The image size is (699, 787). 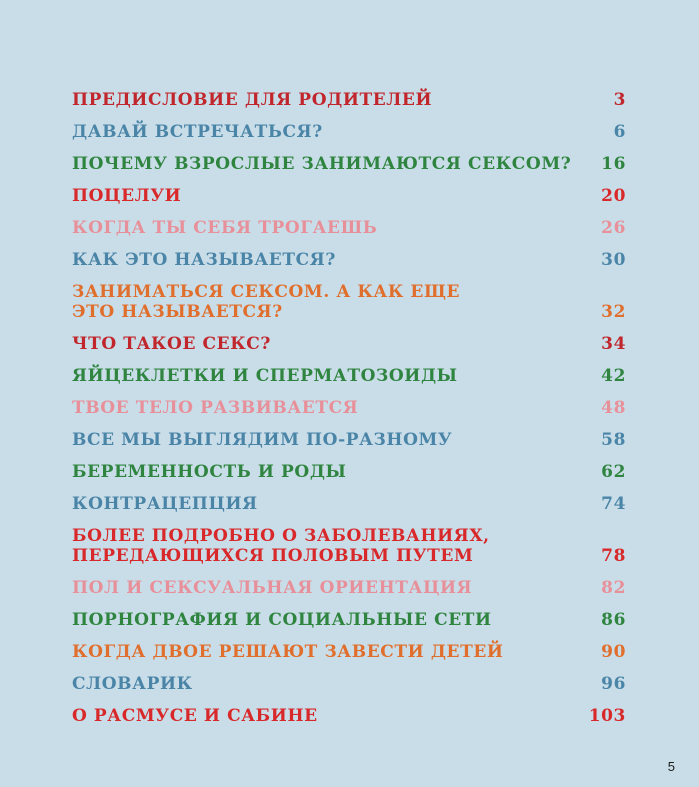 I want to click on toc-entry: О РАСМУСЕ И САБИНЕ 103, so click(x=349, y=716).